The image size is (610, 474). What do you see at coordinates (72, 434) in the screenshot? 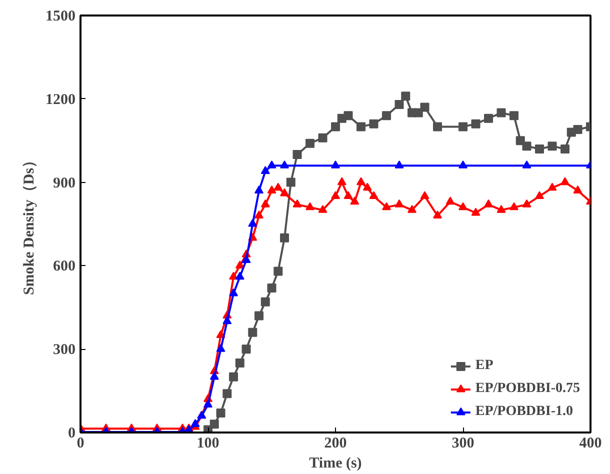
I see `y-tick-label: 0` at bounding box center [72, 434].